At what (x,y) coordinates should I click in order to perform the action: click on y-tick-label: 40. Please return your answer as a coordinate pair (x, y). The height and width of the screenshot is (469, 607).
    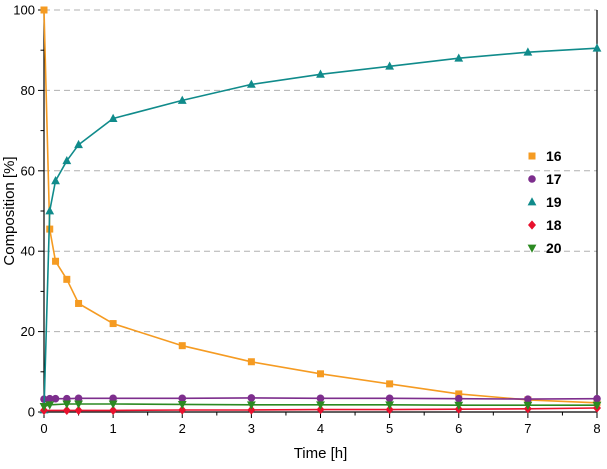
    Looking at the image, I should click on (28, 251).